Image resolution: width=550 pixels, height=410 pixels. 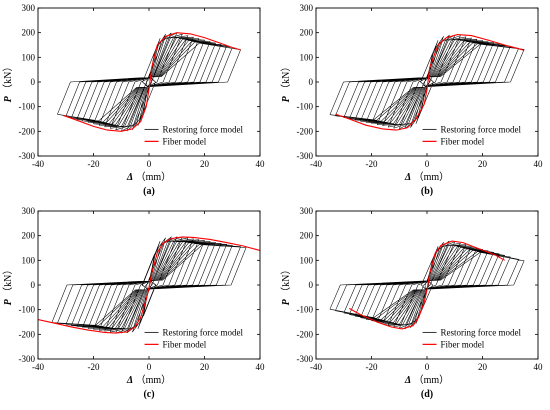 I want to click on panel-label: (b), so click(x=427, y=191).